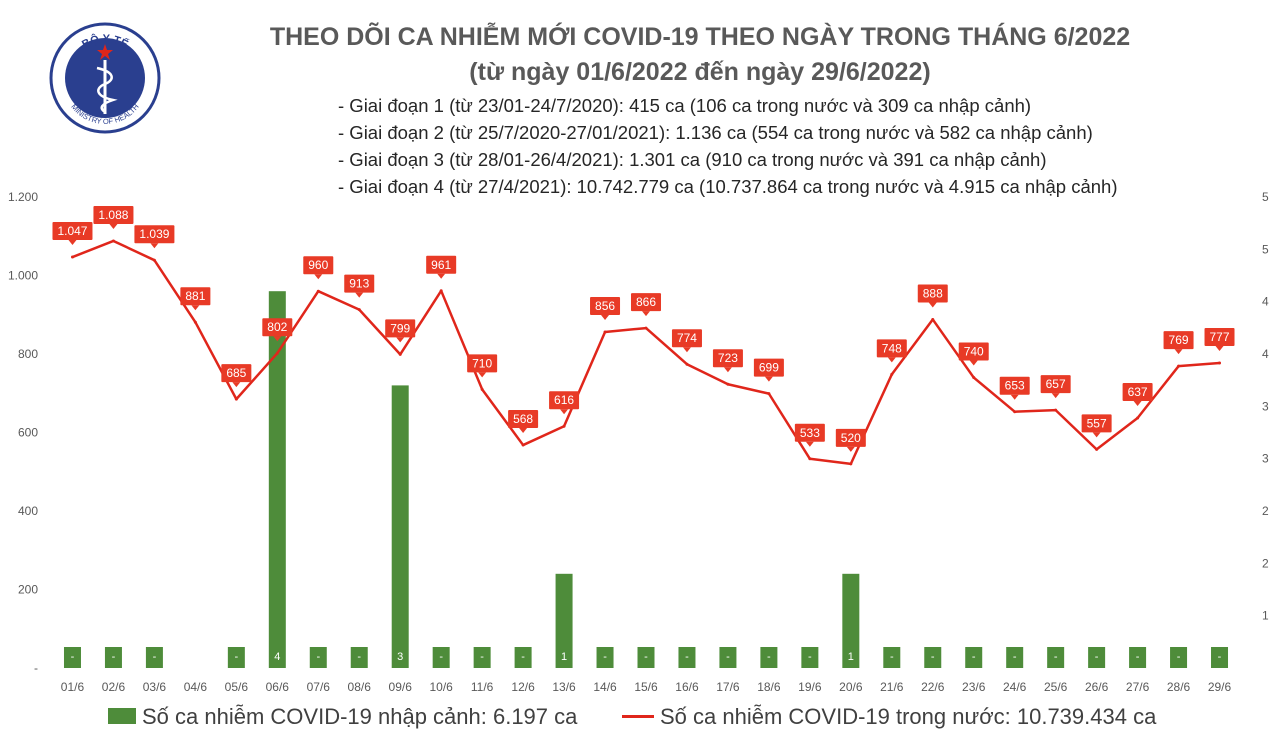  Describe the element at coordinates (105, 41) in the screenshot. I see `logo-top-text: BỘ Y TẾ` at that location.